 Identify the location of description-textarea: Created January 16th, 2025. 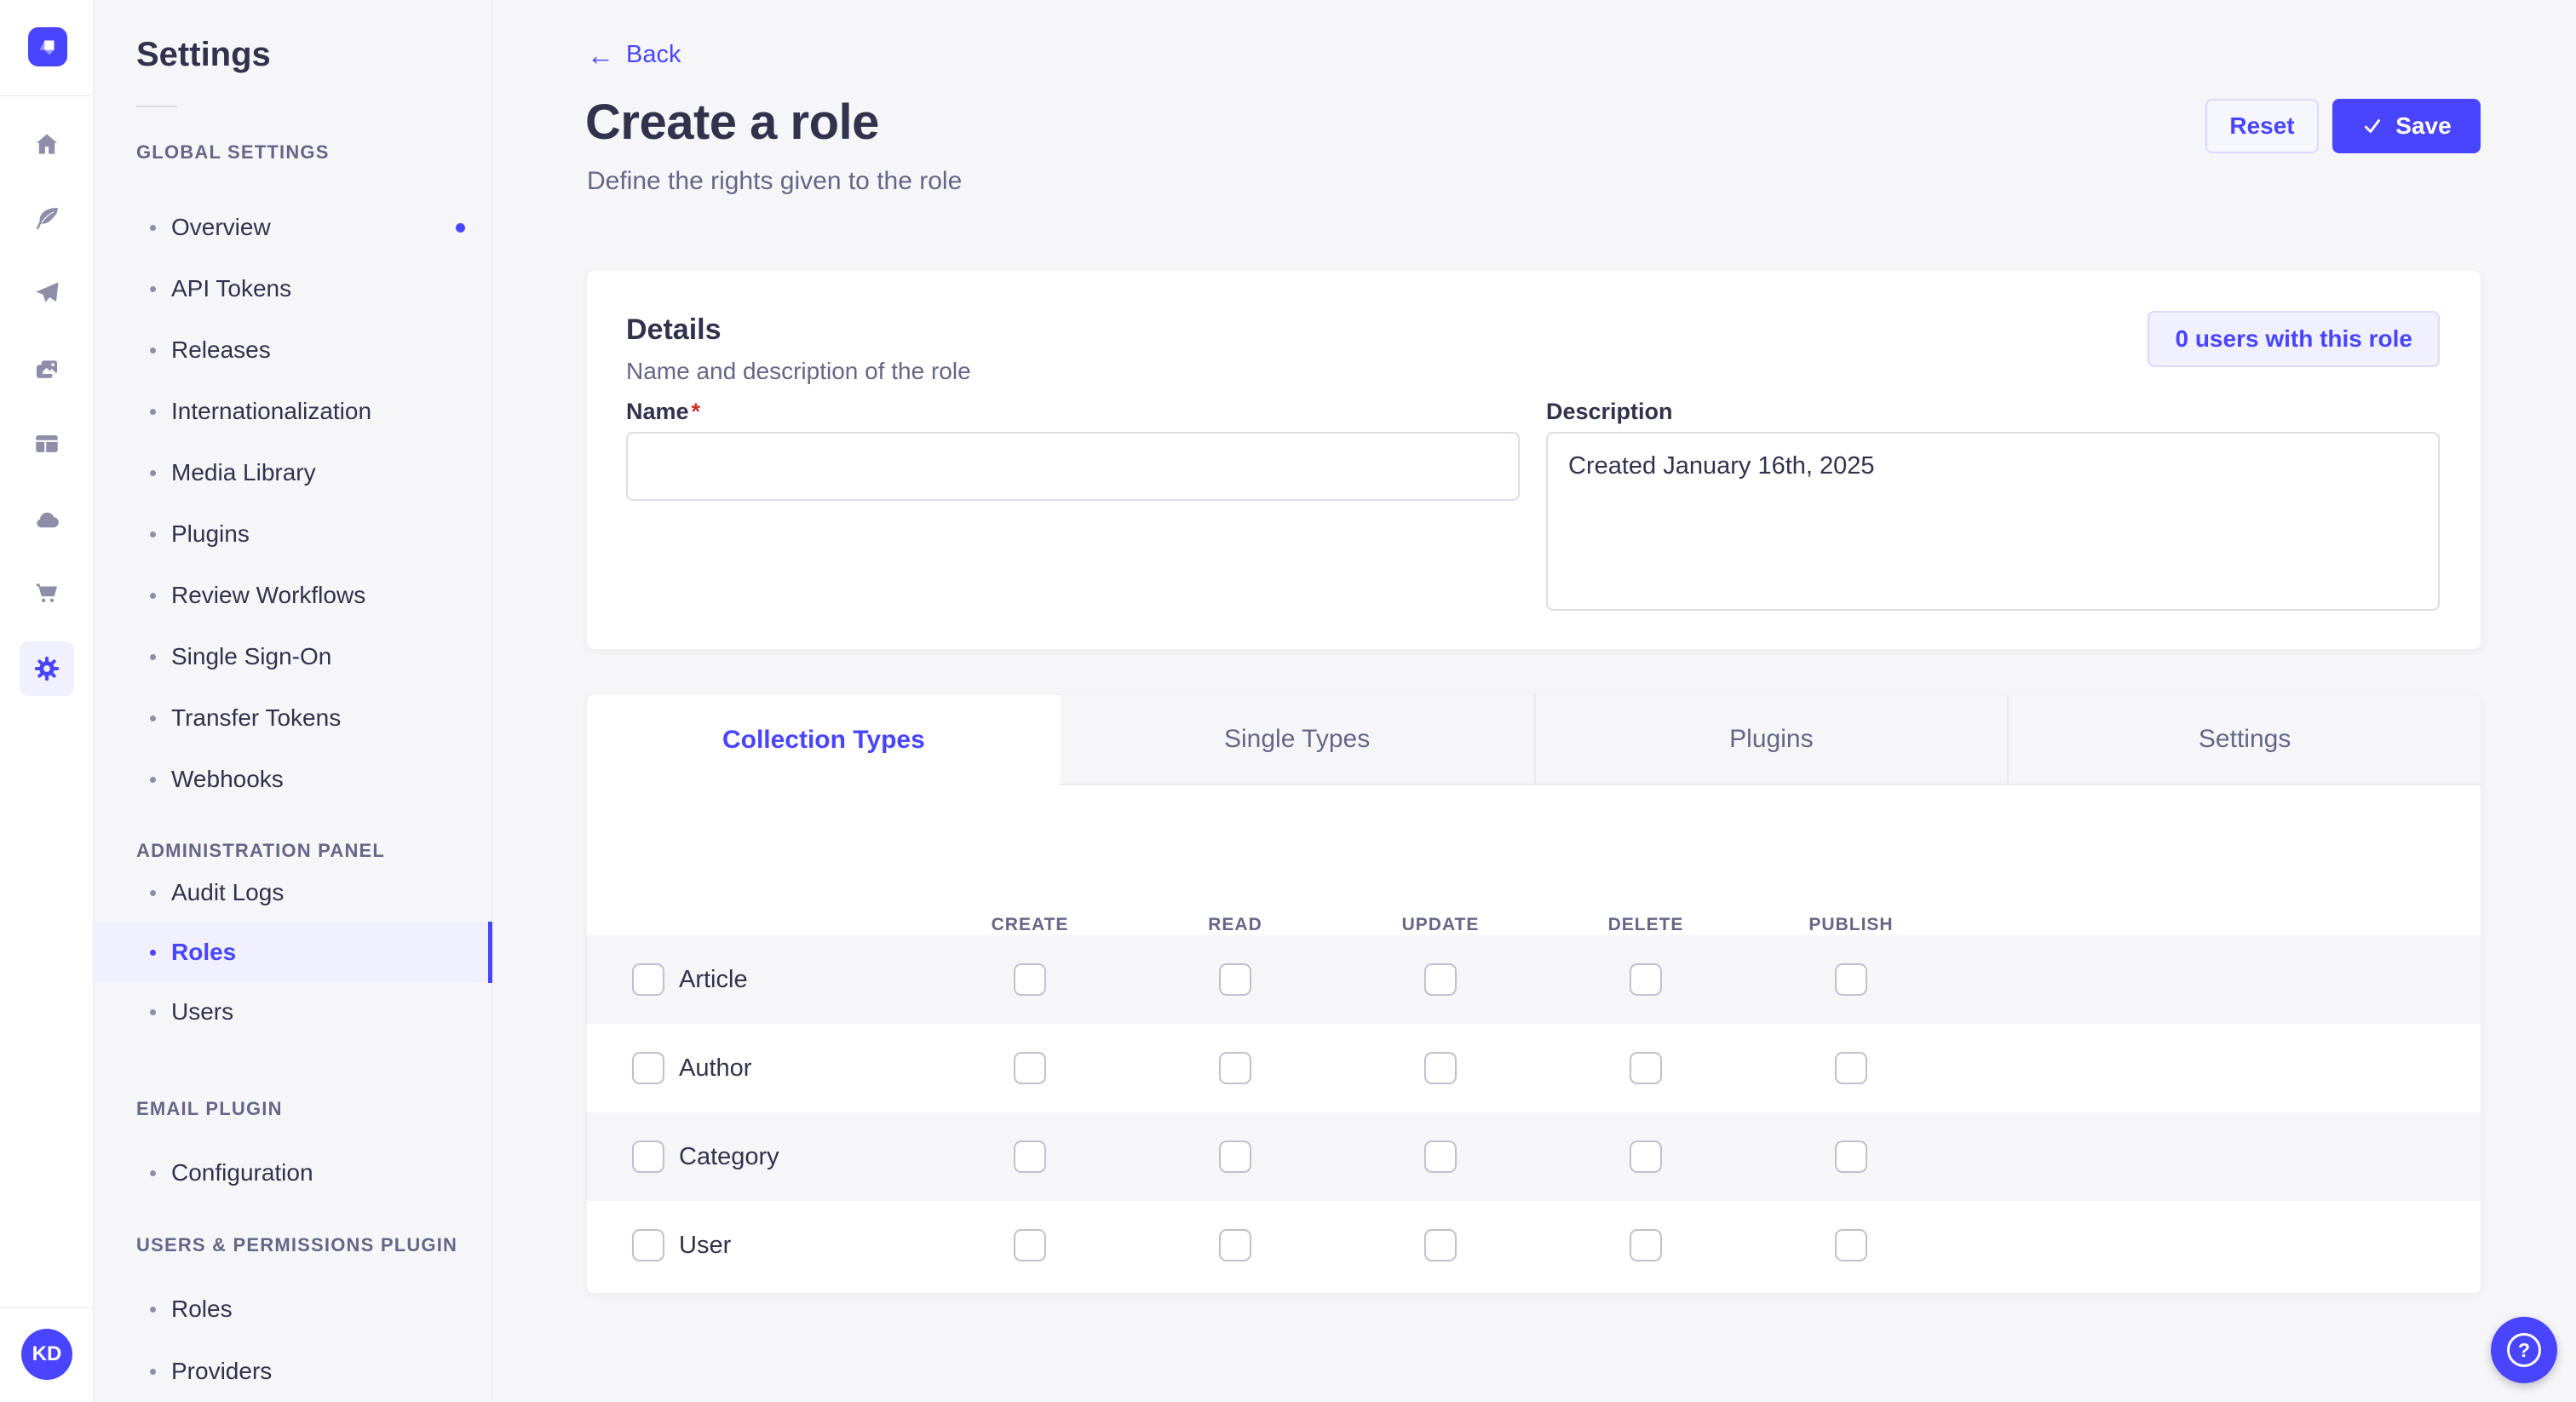
(1993, 521).